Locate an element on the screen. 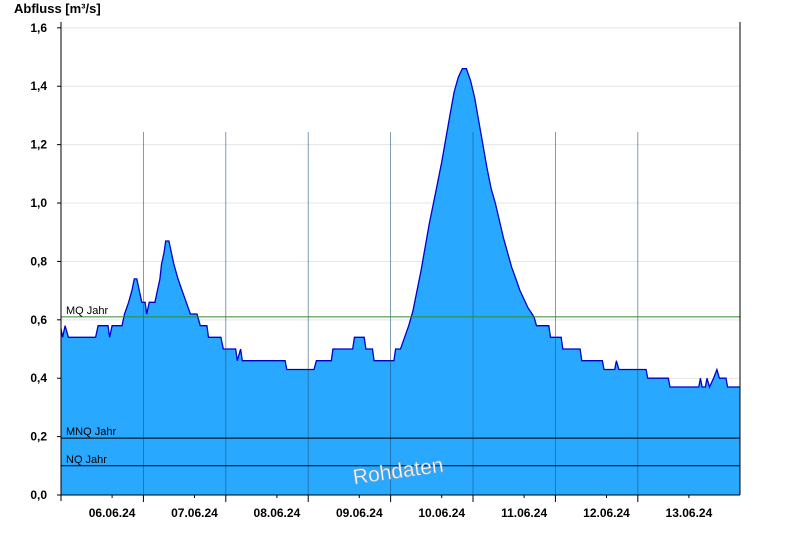  y-ticks: 0,0 0,2 0,4 0,6 0,8 1,0 1,2 1,4 1,6 is located at coordinates (45, 261).